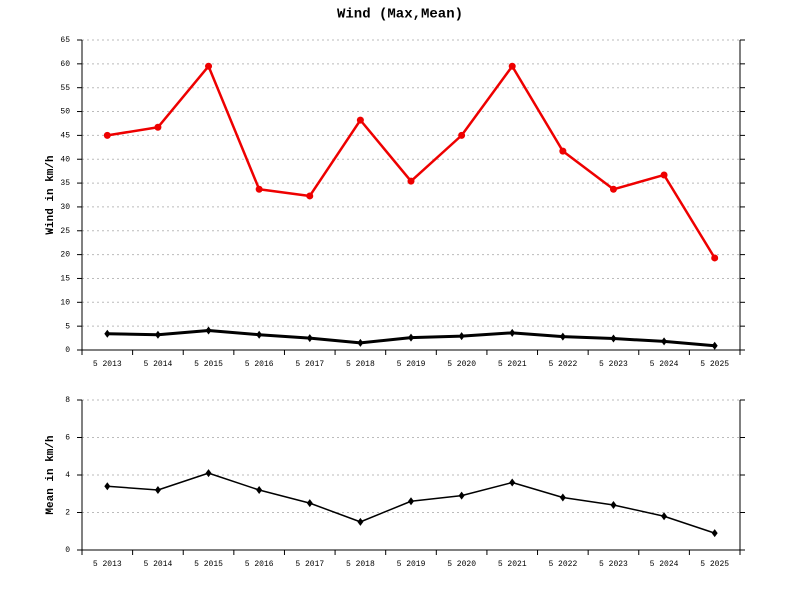  What do you see at coordinates (67, 475) in the screenshot?
I see `y-tick-label: 4` at bounding box center [67, 475].